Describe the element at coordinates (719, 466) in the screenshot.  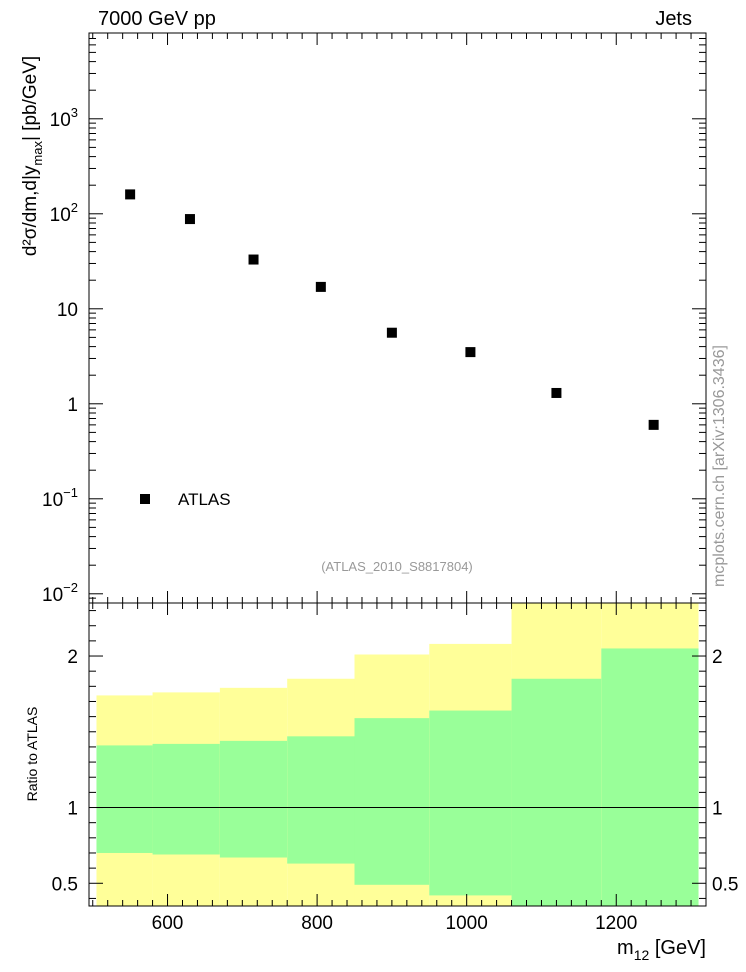
I see `watermark: mcplots.cern.ch [arXiv:1306.3436]` at that location.